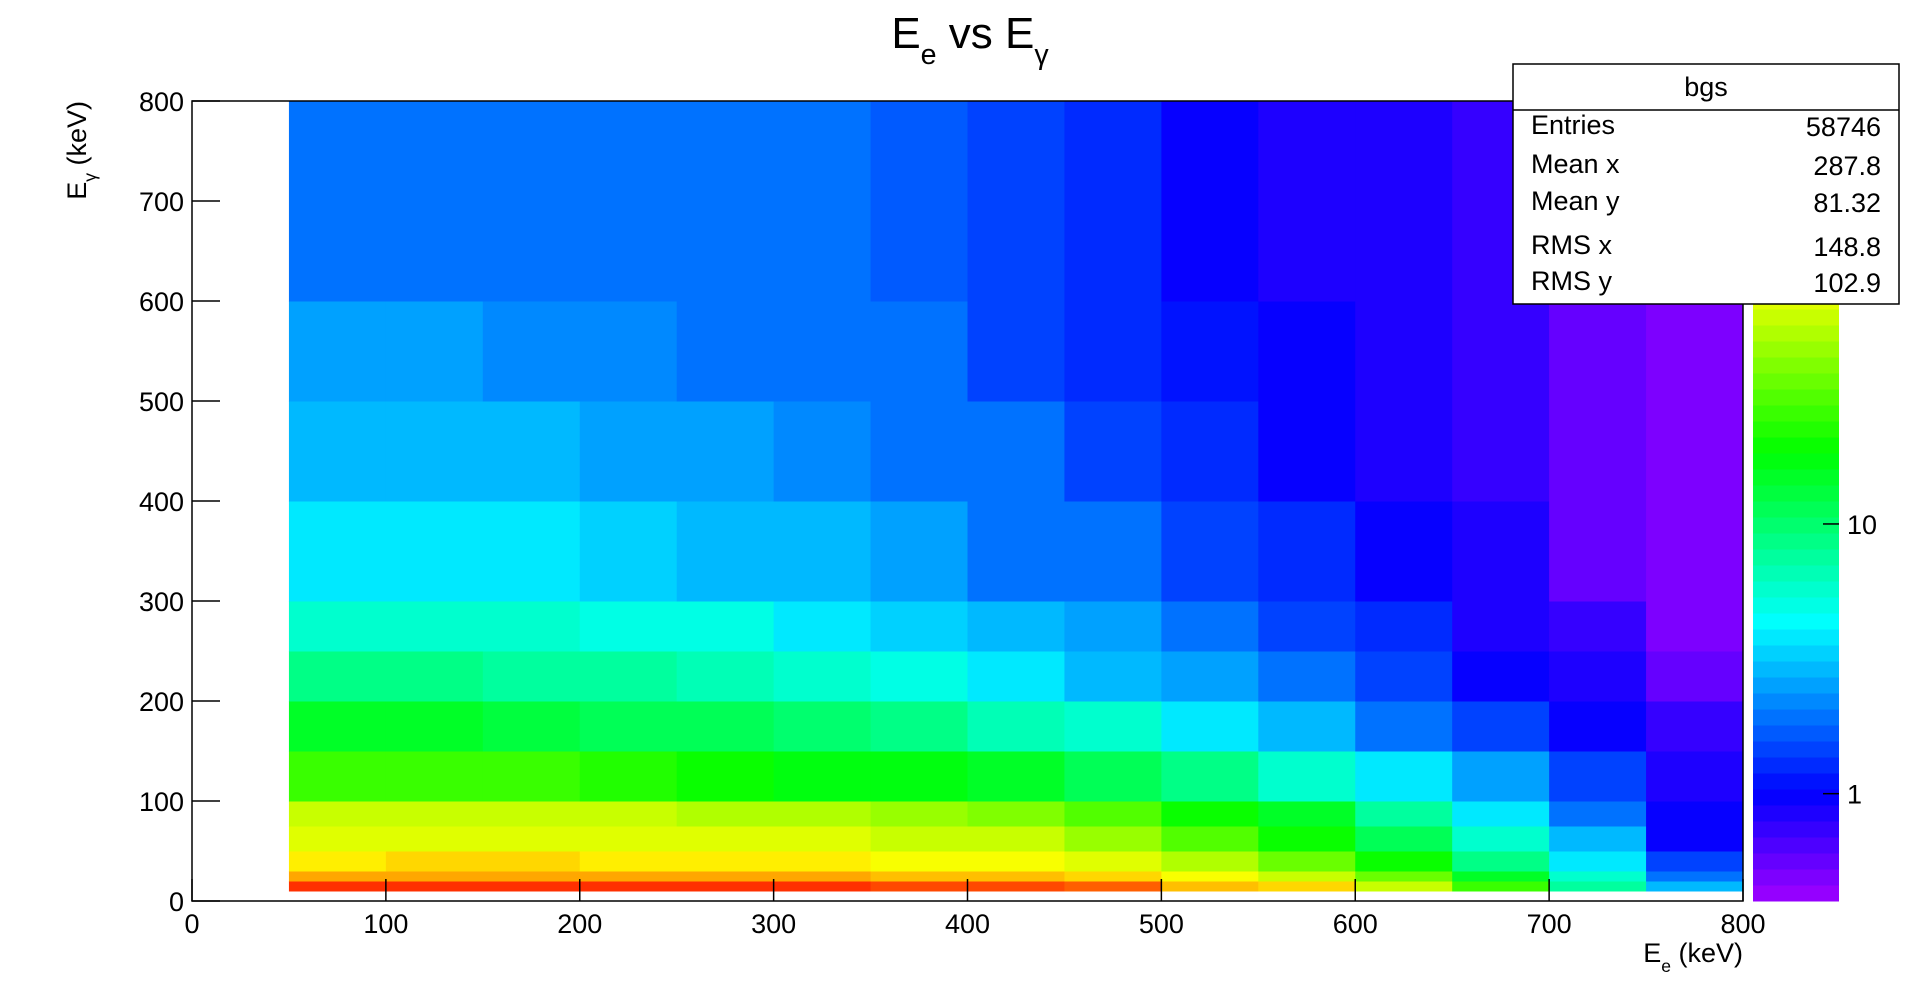 This screenshot has height=990, width=1916. What do you see at coordinates (385, 924) in the screenshot?
I see `x-tick-label: 100` at bounding box center [385, 924].